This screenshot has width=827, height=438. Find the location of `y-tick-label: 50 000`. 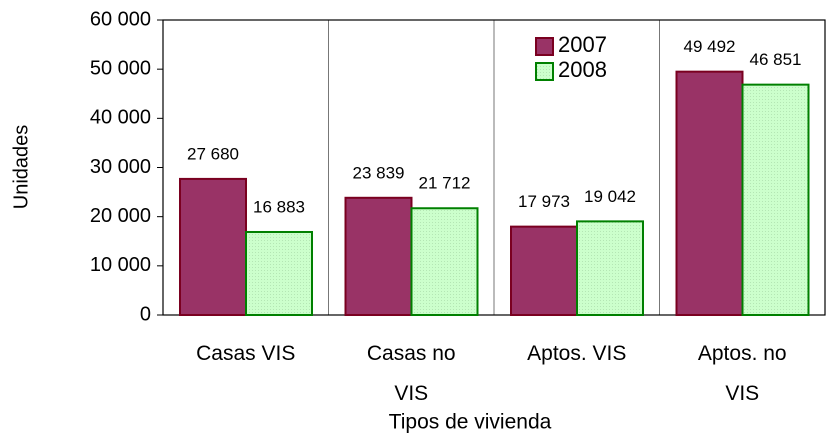

y-tick-label: 50 000 is located at coordinates (120, 68).